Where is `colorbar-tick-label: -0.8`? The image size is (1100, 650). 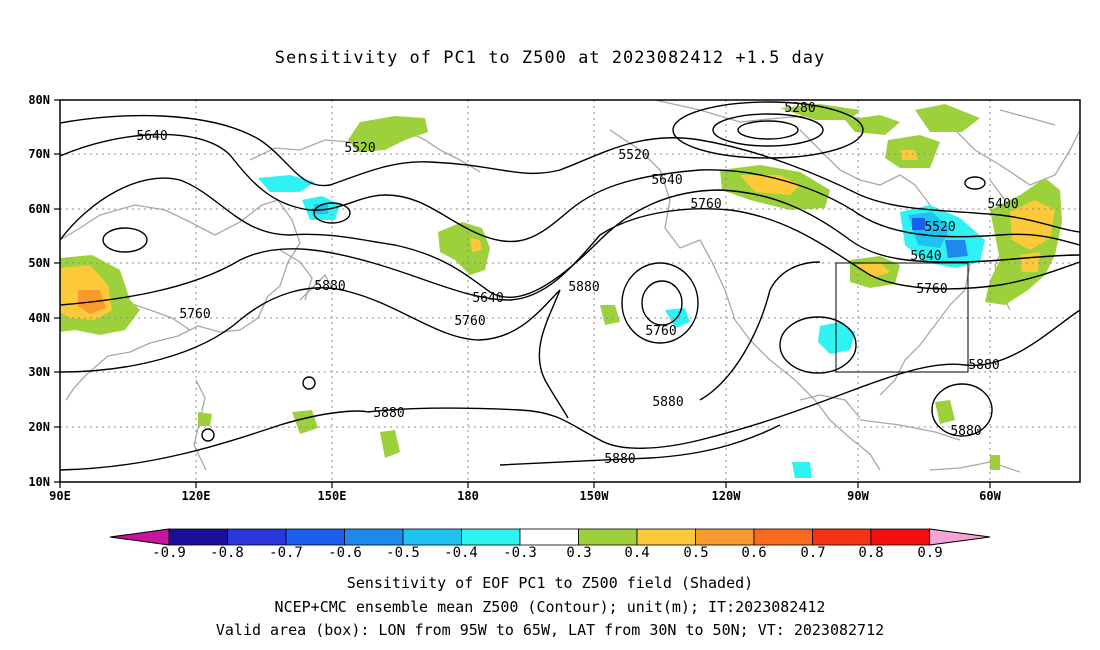 colorbar-tick-label: -0.8 is located at coordinates (227, 553).